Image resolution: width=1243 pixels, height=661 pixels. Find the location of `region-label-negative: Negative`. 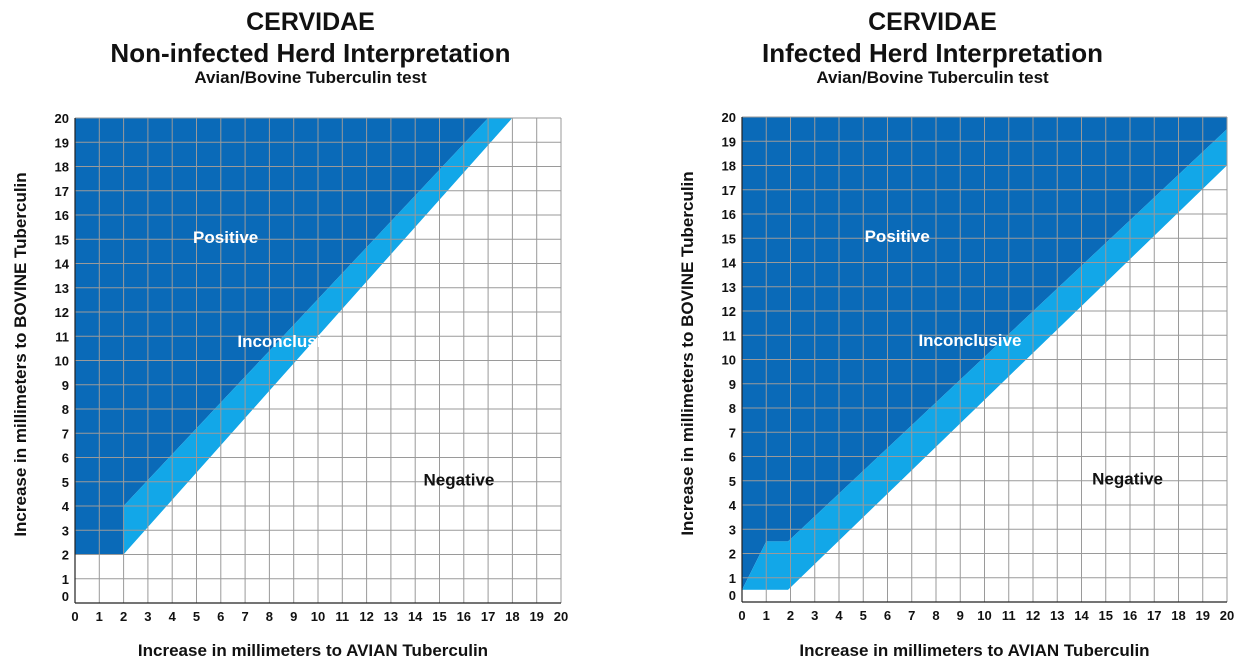

region-label-negative: Negative is located at coordinates (1127, 478).